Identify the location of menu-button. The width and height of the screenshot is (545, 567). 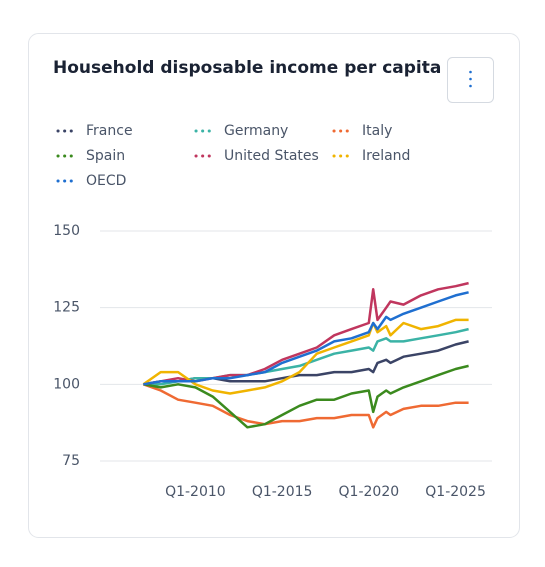
(470, 80).